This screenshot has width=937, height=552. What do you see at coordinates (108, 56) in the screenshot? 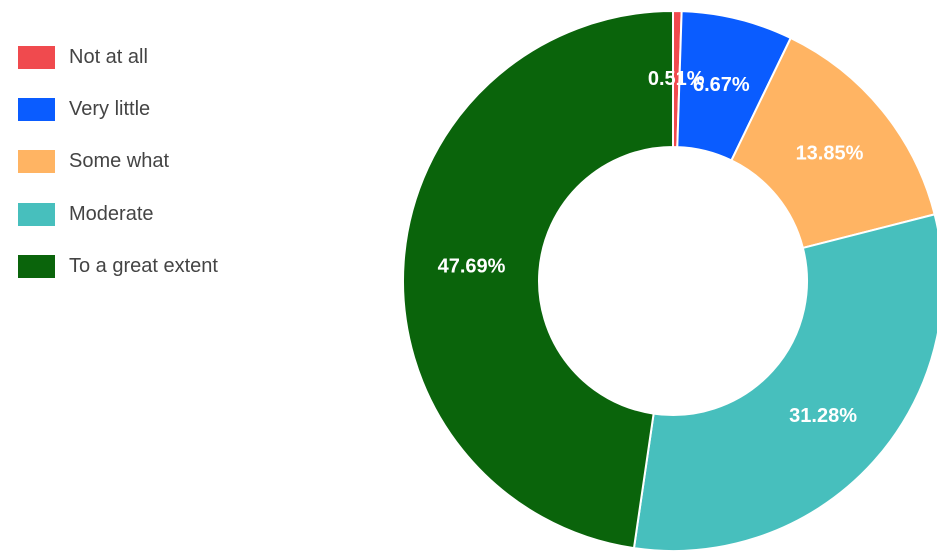
I see `legend-label: Not at all` at bounding box center [108, 56].